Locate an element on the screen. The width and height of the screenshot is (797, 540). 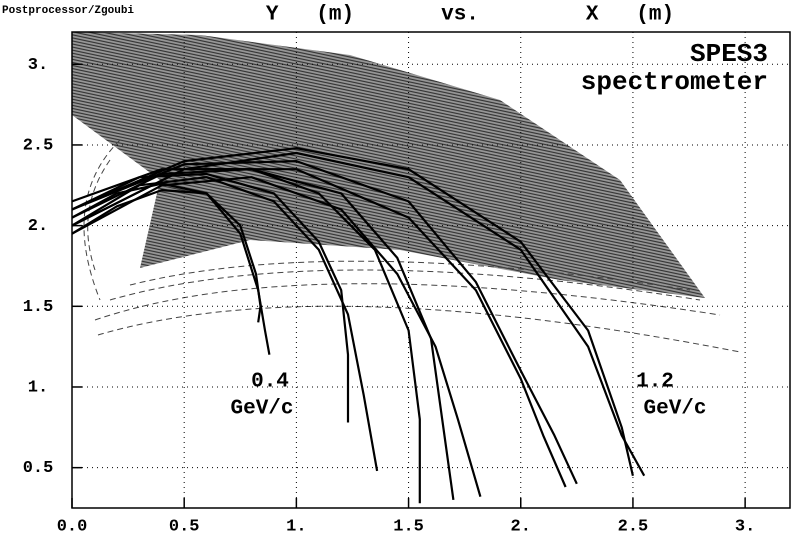
annotation: 1.2 is located at coordinates (655, 382).